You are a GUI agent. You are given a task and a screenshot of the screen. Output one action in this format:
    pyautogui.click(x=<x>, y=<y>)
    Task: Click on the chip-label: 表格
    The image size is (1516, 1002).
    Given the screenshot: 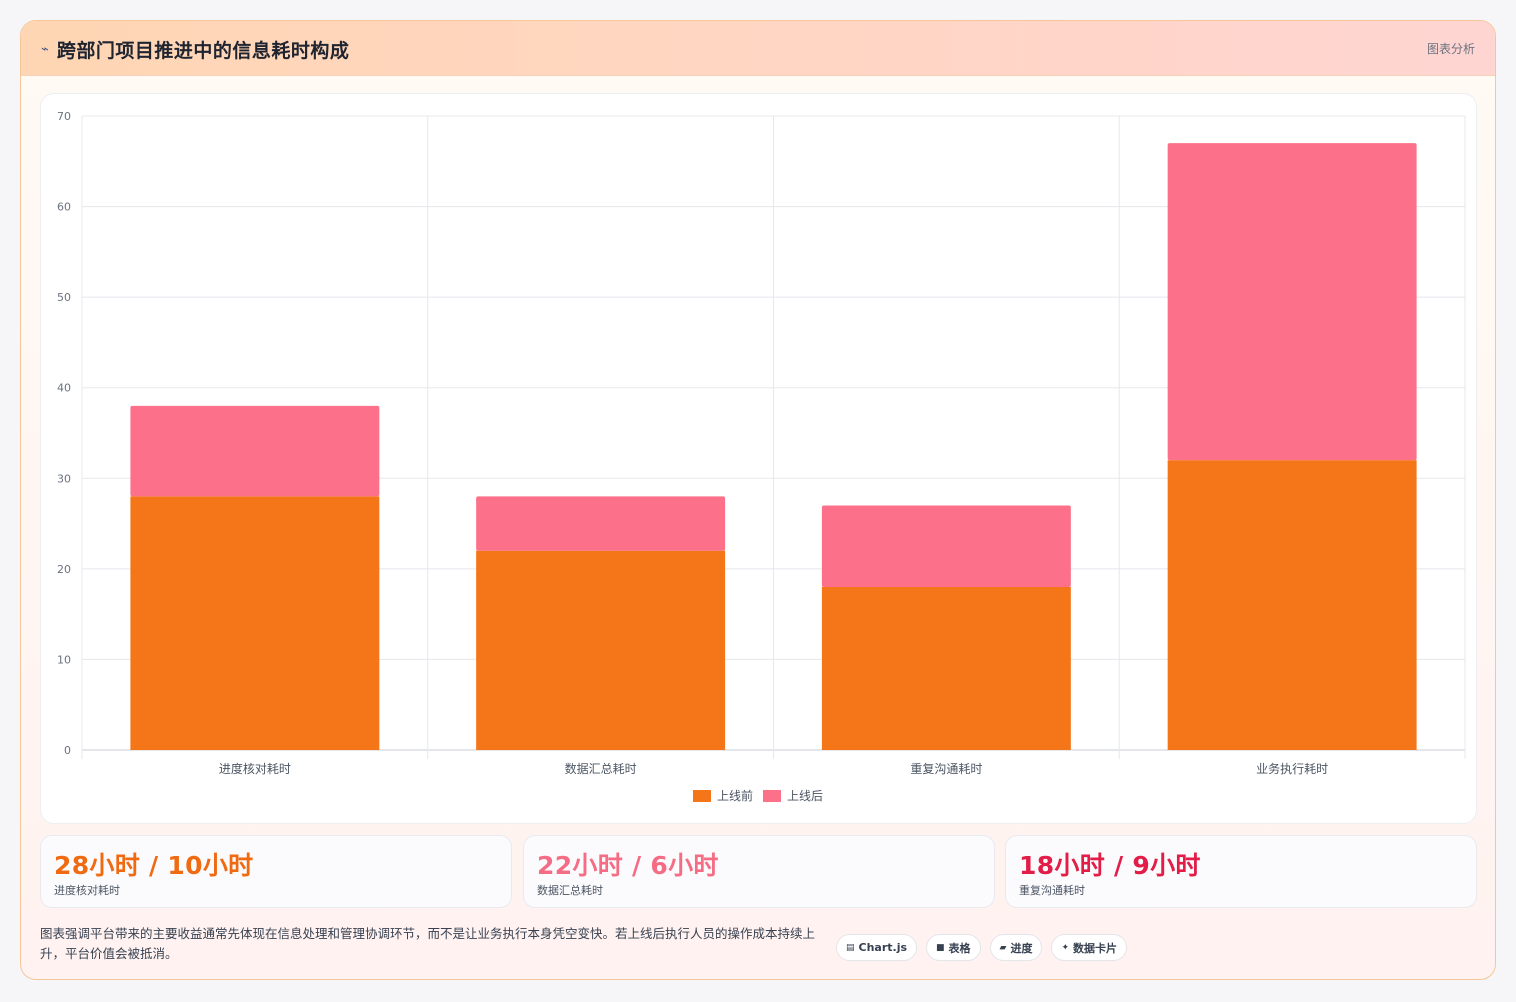 What is the action you would take?
    pyautogui.click(x=959, y=948)
    